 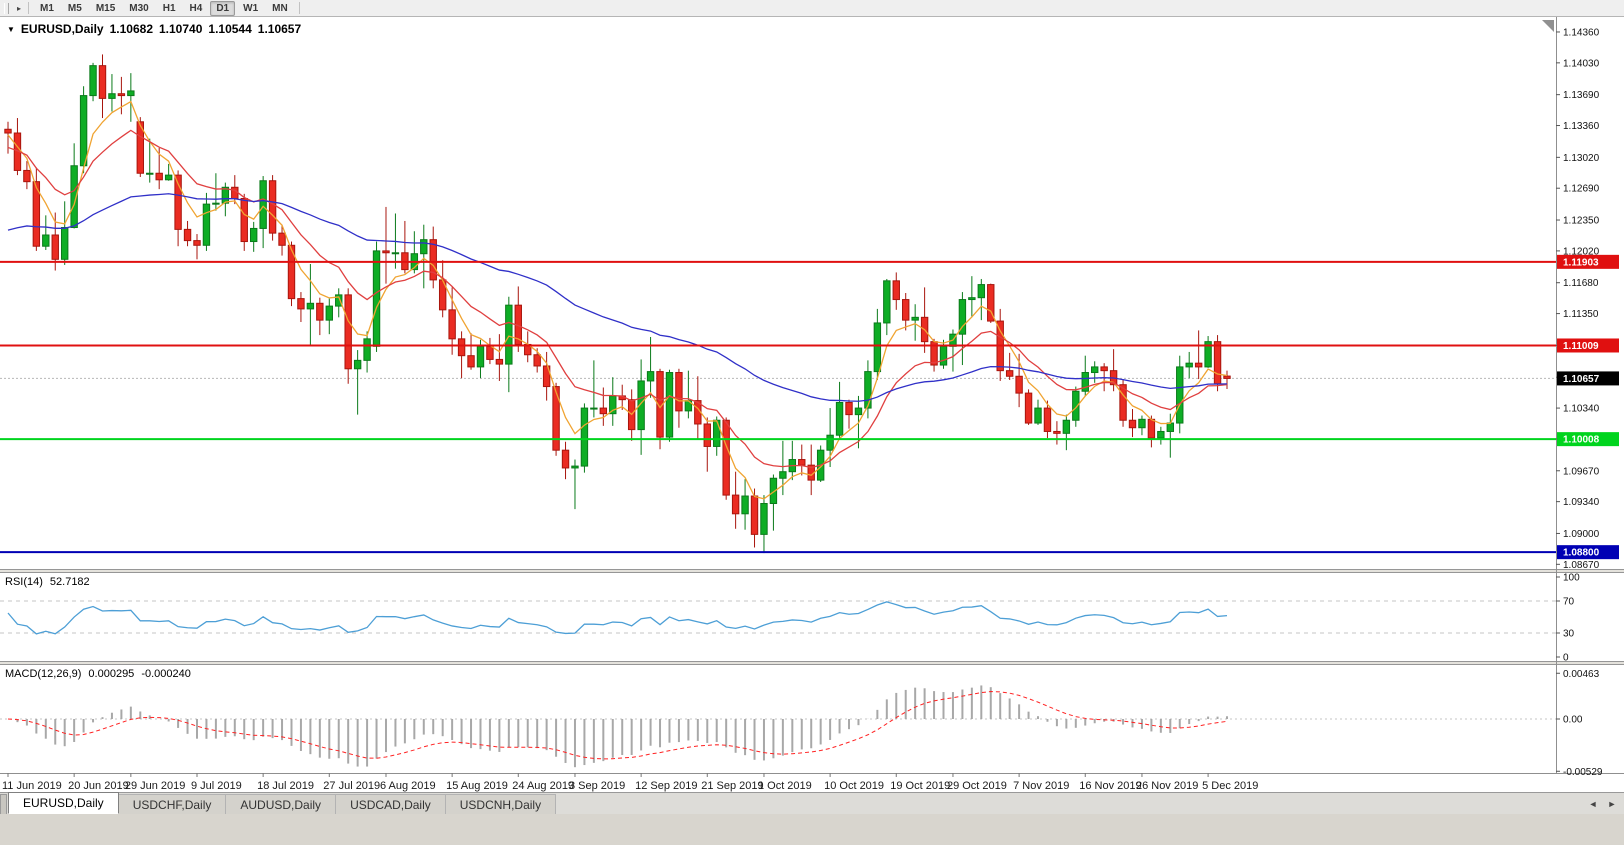 What do you see at coordinates (280, 8) in the screenshot?
I see `timeframe-button-mn: MN` at bounding box center [280, 8].